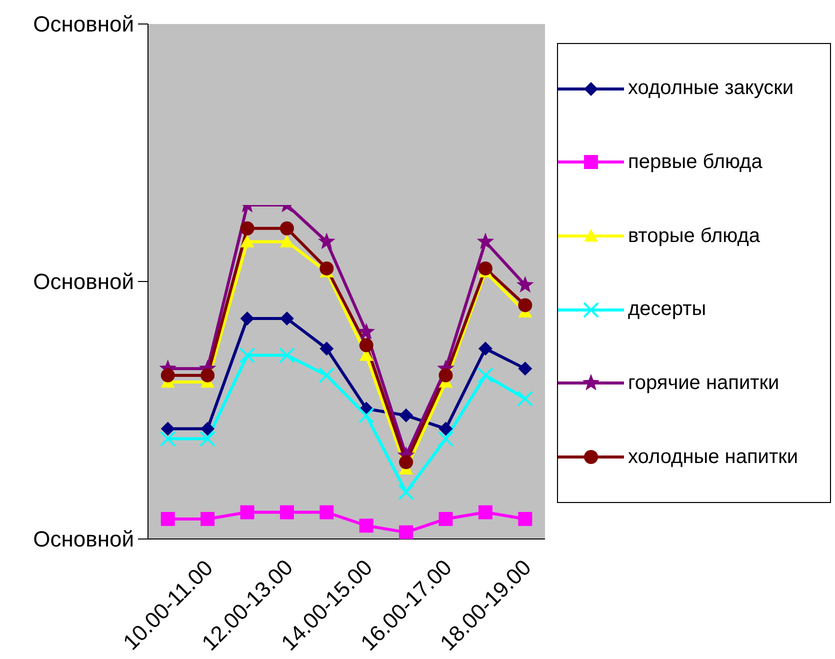  What do you see at coordinates (695, 162) in the screenshot?
I see `legend-label: первые блюда` at bounding box center [695, 162].